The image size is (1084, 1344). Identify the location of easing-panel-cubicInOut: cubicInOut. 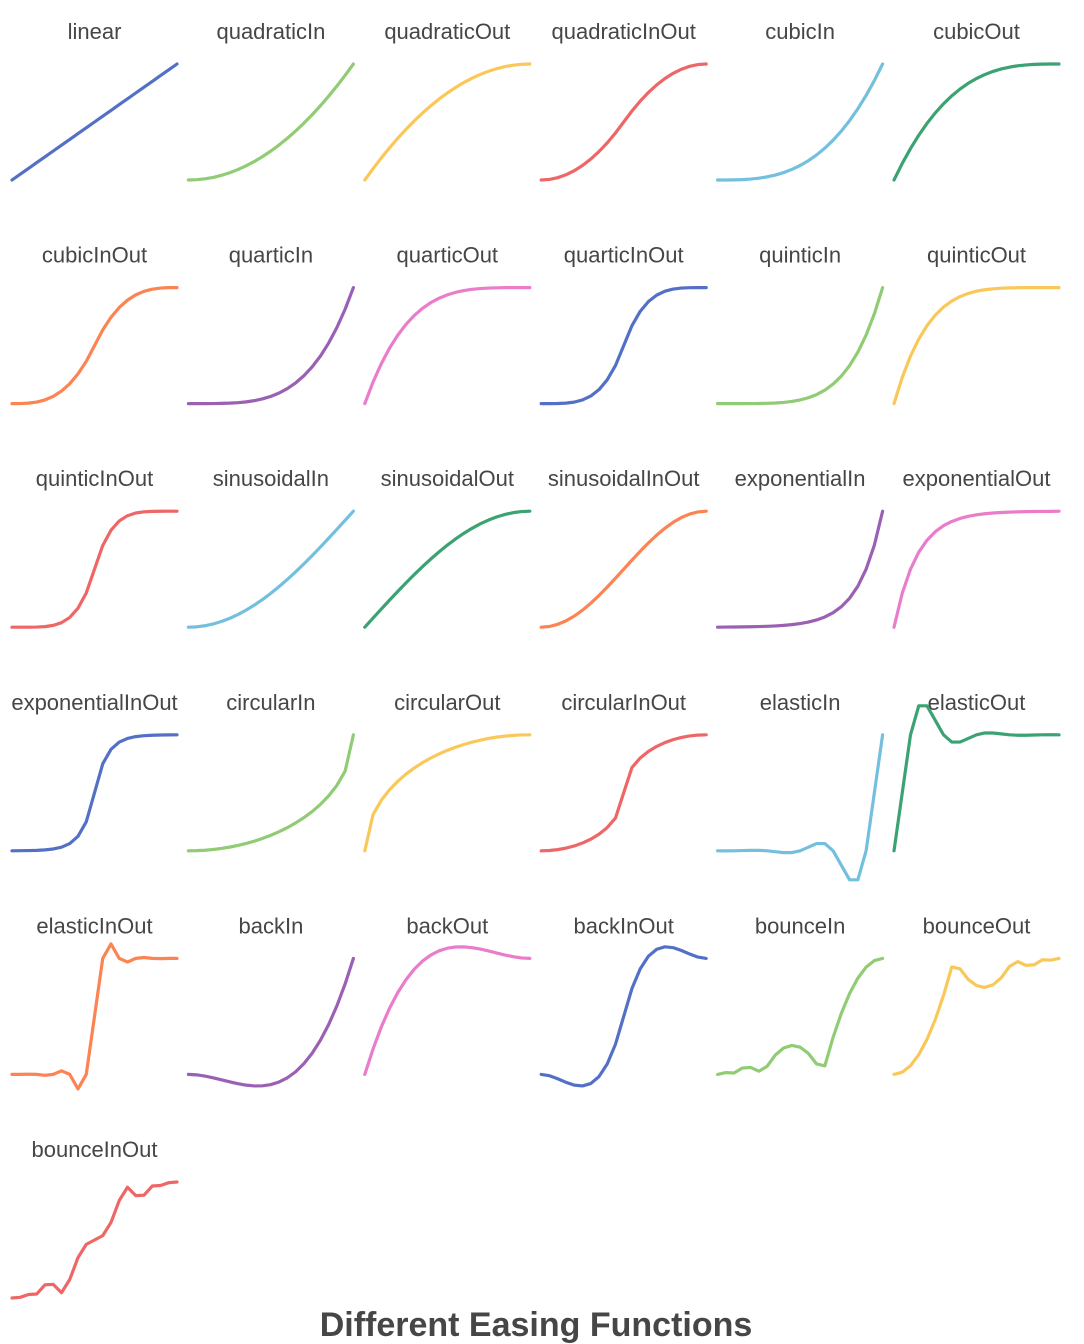
(94, 324).